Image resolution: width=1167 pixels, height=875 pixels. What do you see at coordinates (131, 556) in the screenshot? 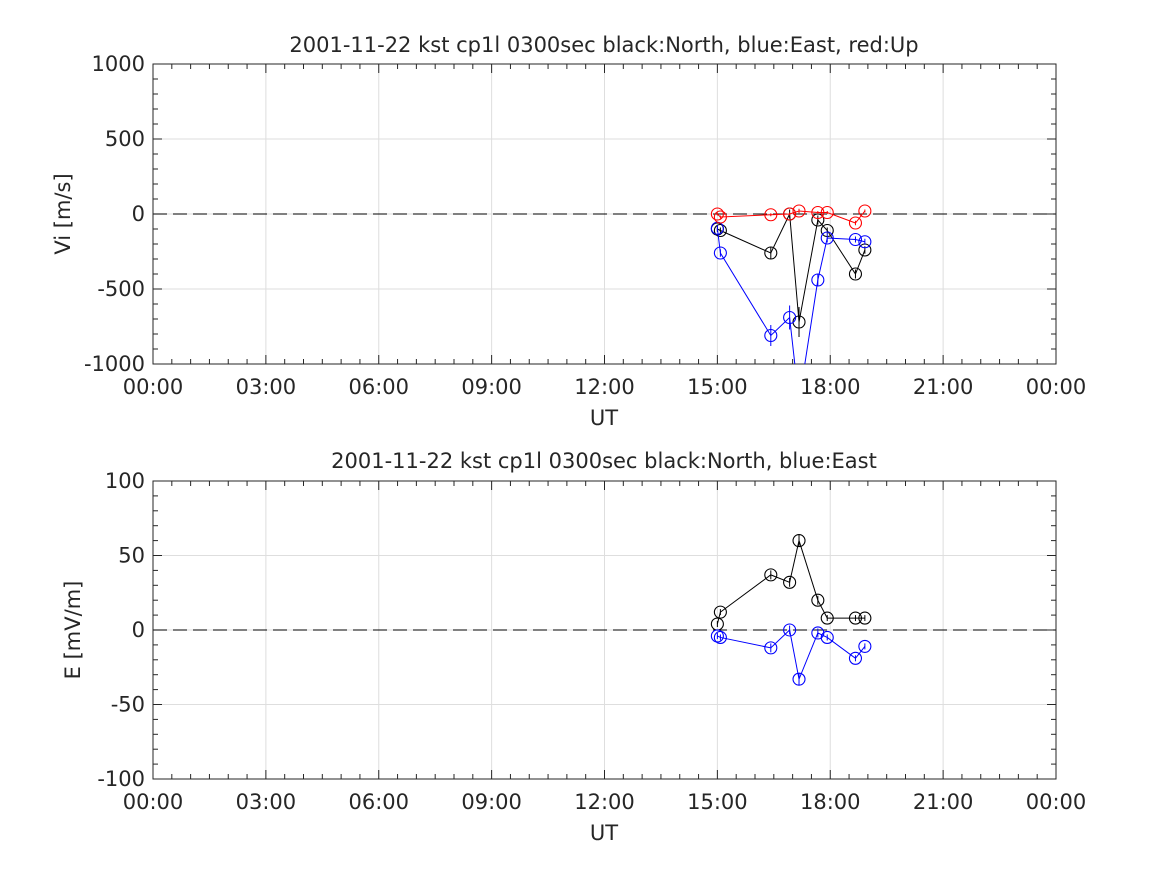
I see `y-tick-label: 50` at bounding box center [131, 556].